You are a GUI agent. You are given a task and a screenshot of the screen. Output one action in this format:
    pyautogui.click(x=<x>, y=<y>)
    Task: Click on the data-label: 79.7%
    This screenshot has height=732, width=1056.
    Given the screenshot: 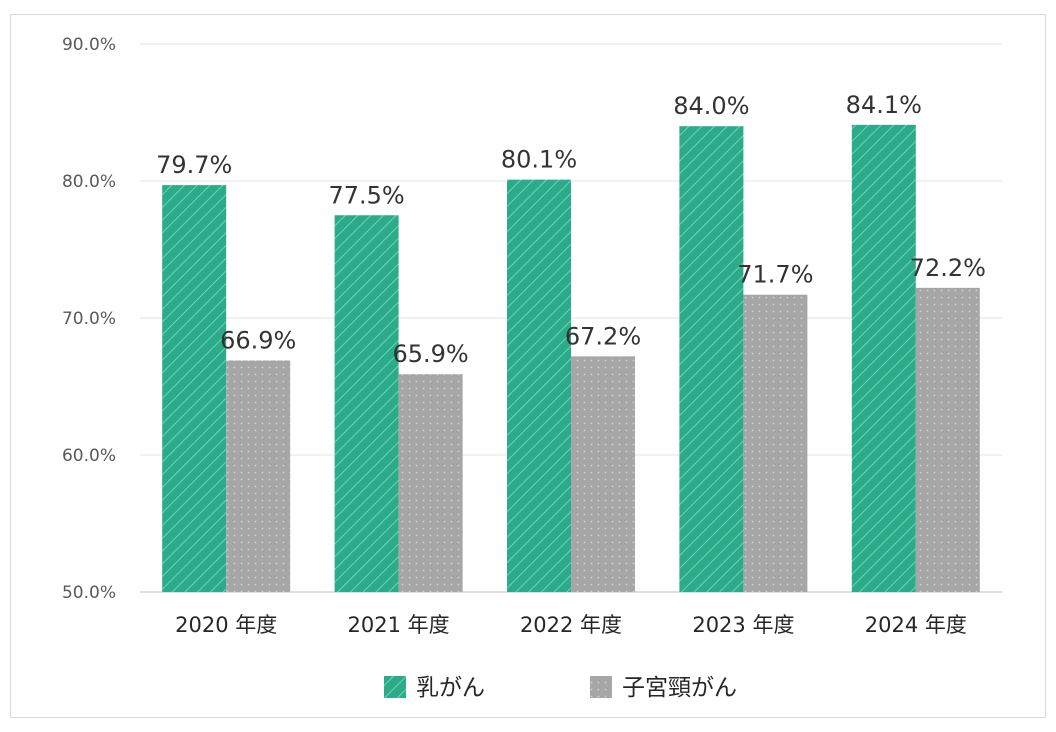 What is the action you would take?
    pyautogui.click(x=194, y=165)
    